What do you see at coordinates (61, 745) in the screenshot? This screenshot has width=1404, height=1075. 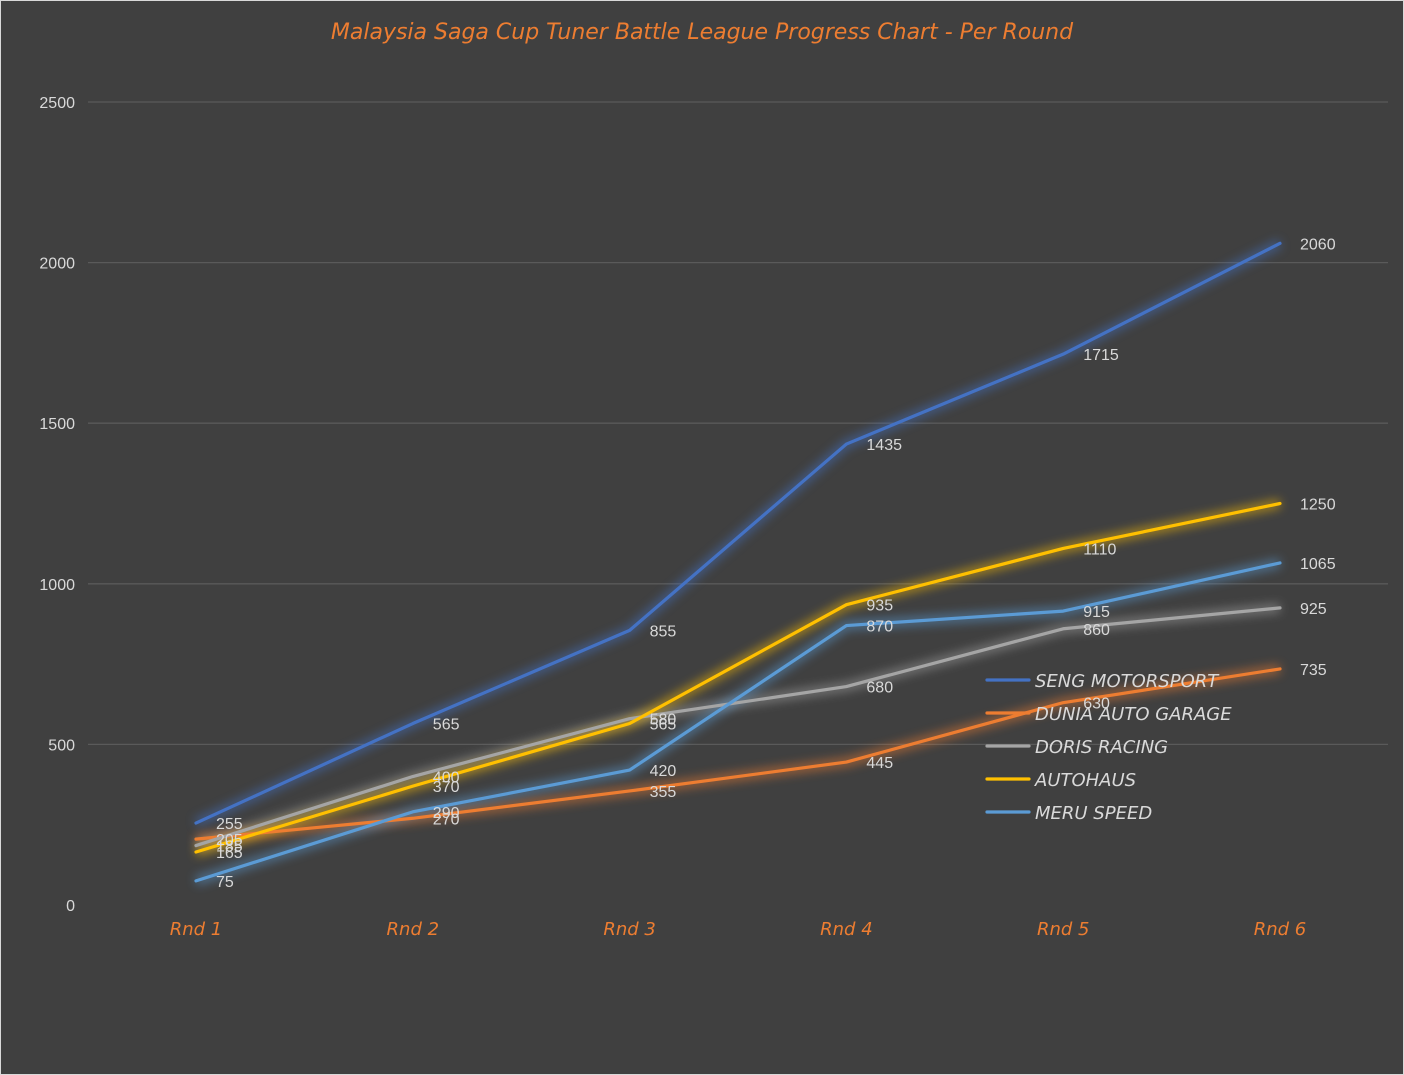 I see `y-tick-label: 500` at bounding box center [61, 745].